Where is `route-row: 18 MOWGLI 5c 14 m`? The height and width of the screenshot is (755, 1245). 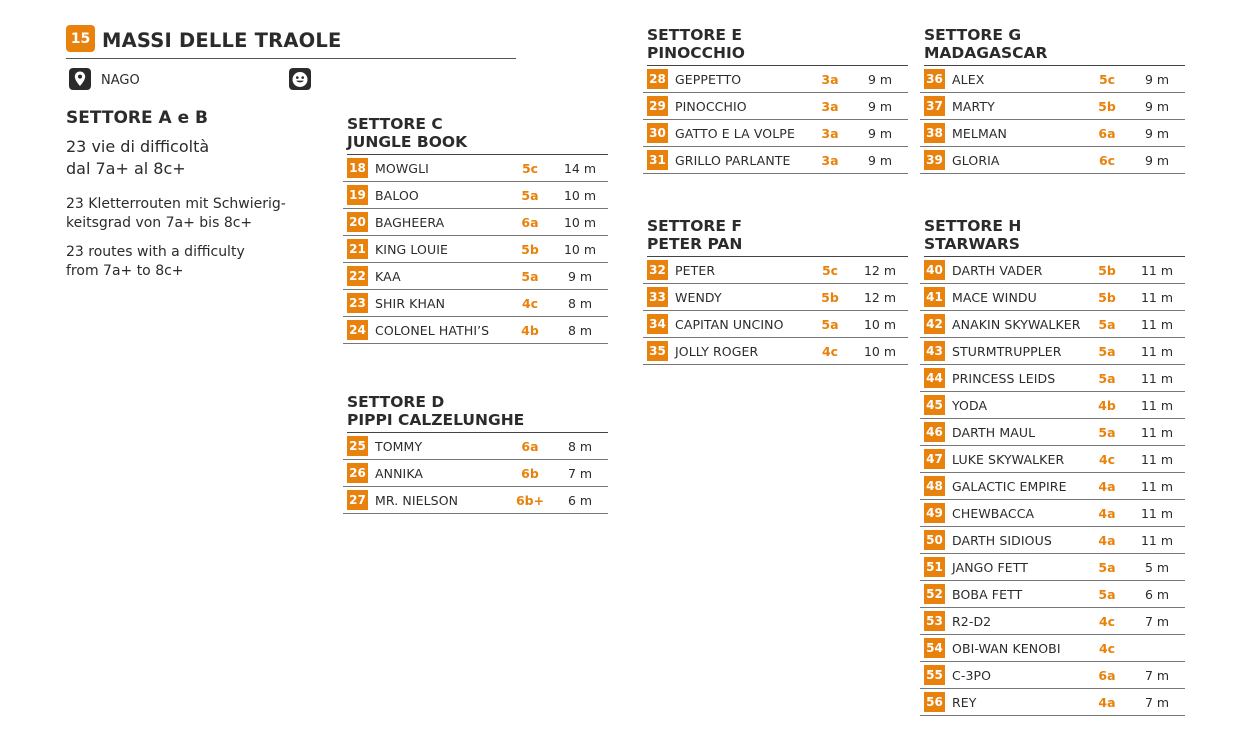 route-row: 18 MOWGLI 5c 14 m is located at coordinates (475, 168).